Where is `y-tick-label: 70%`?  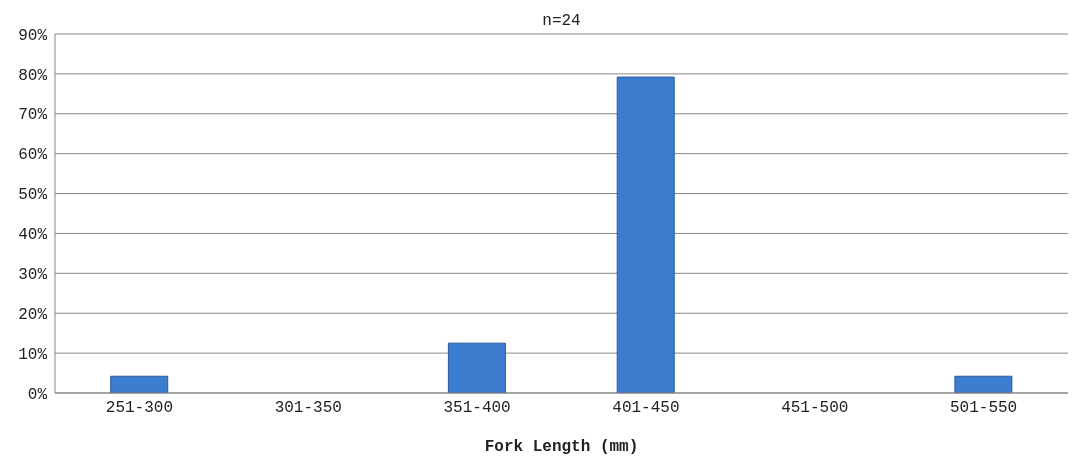 y-tick-label: 70% is located at coordinates (33, 115).